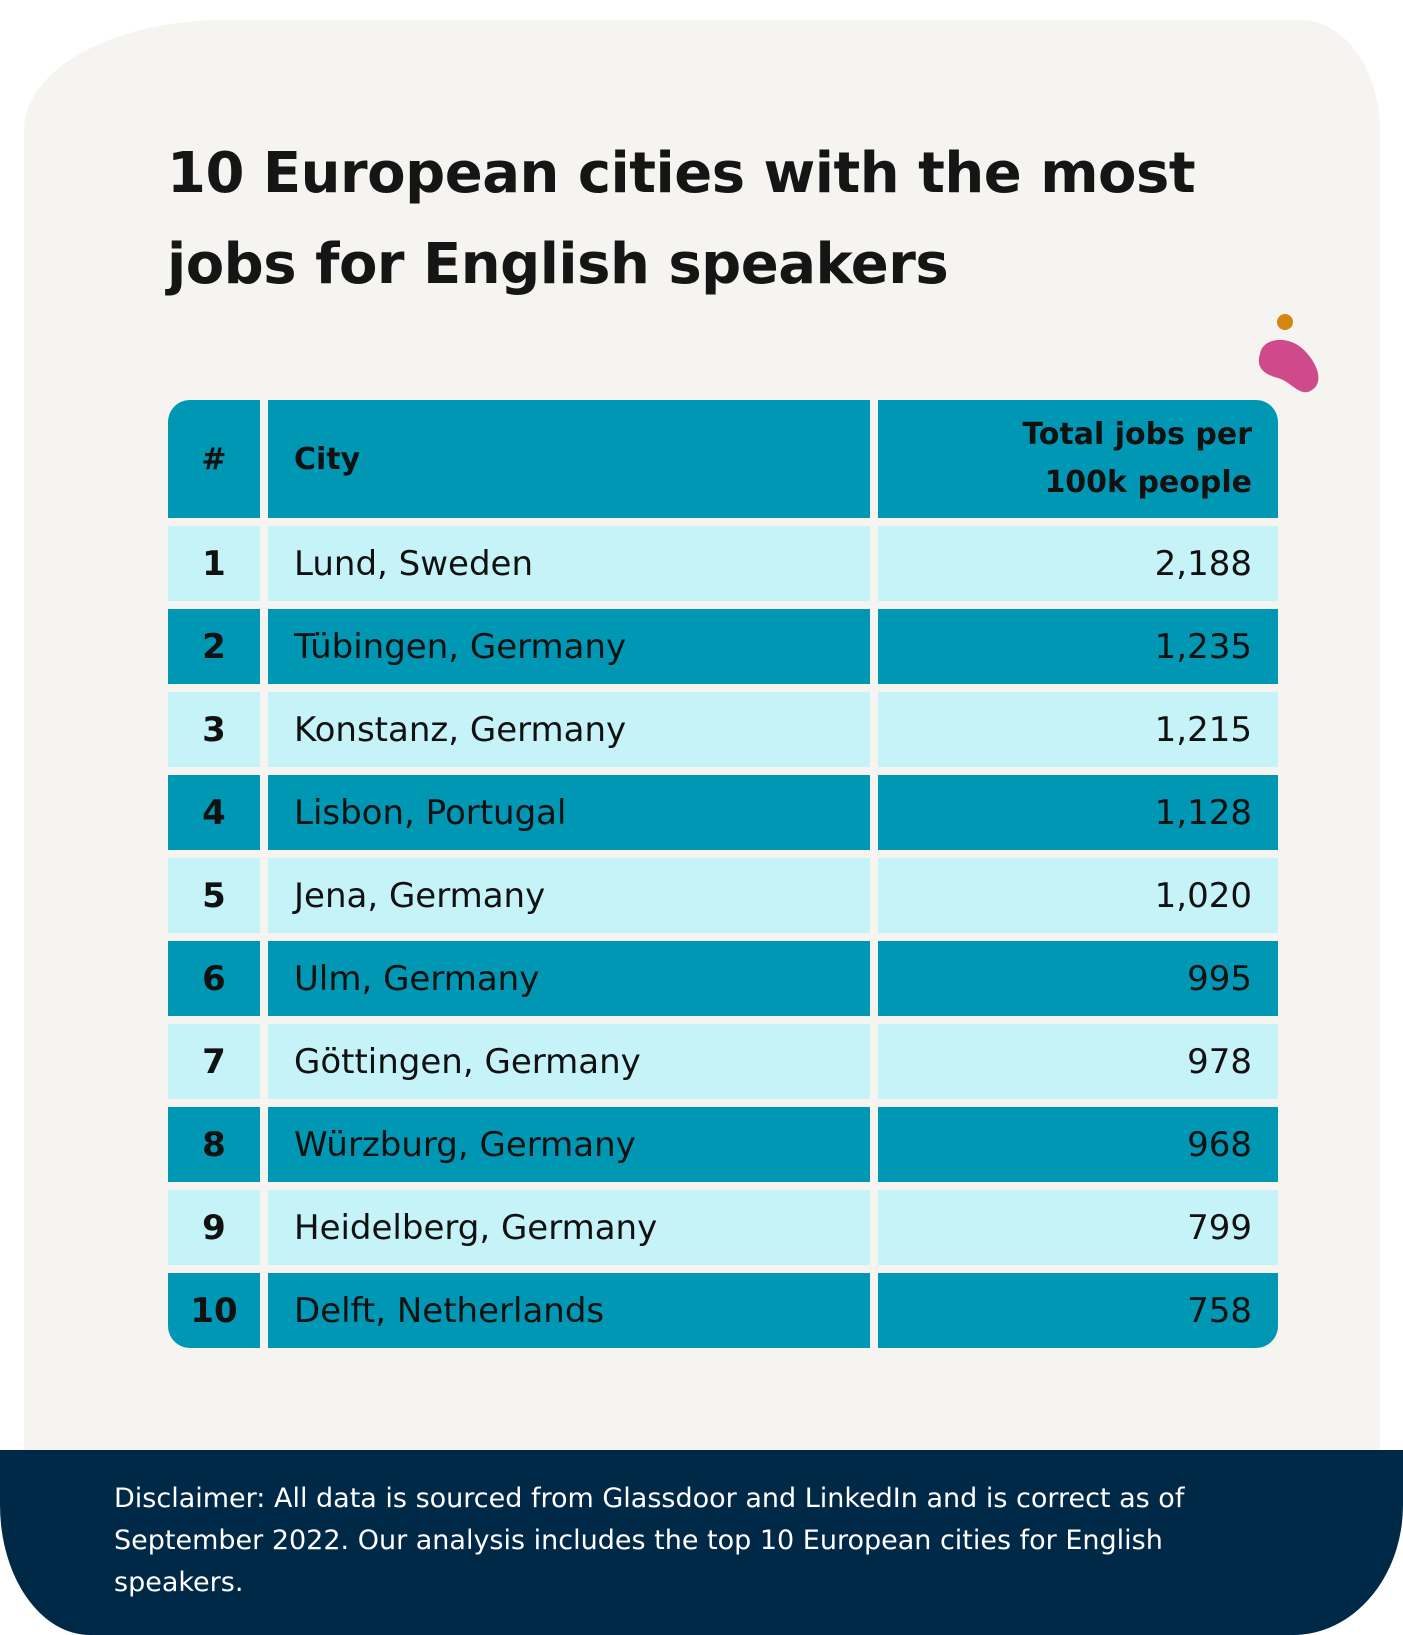 This screenshot has height=1635, width=1403. Describe the element at coordinates (214, 978) in the screenshot. I see `rank-cell: 6` at that location.